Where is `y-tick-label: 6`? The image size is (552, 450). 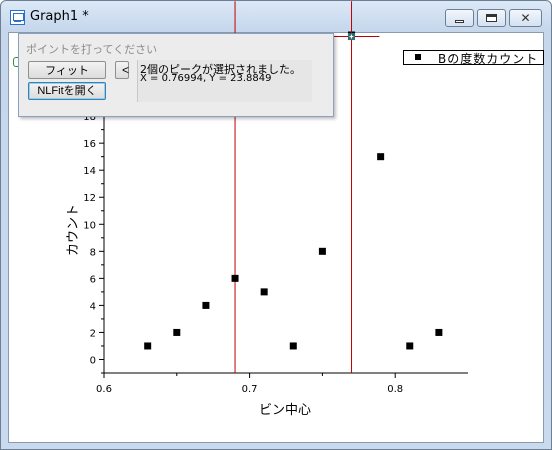
y-tick-label: 6 is located at coordinates (93, 279).